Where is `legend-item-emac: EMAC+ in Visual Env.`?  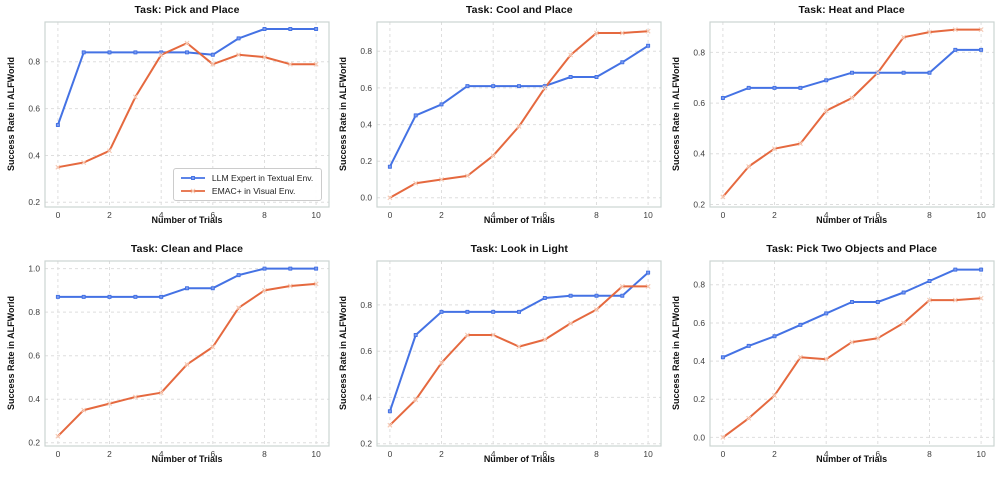 legend-item-emac: EMAC+ in Visual Env. is located at coordinates (246, 191).